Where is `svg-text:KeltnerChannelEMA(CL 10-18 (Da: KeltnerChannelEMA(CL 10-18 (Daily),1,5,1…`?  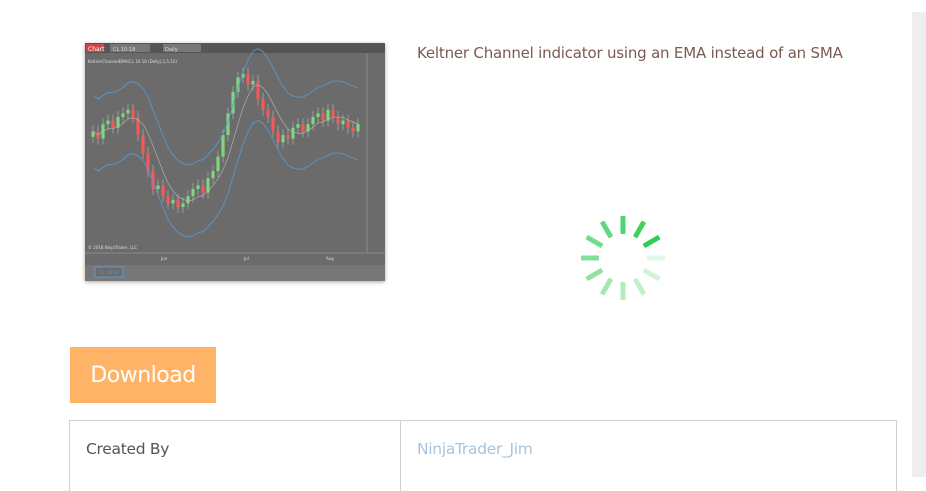
svg-text:KeltnerChannelEMA(CL 10-18 (Da: KeltnerChannelEMA(CL 10-18 (Daily),1,5,1… is located at coordinates (132, 61).